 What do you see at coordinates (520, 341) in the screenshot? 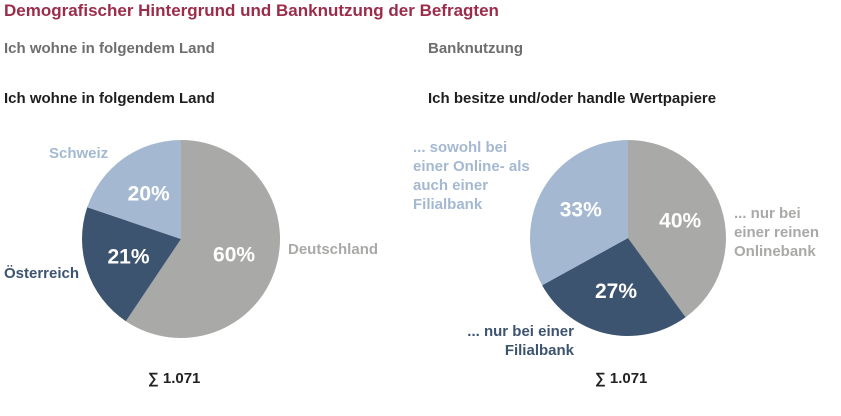
I see `legend-label-branch-only: ... nur bei einer Filialbank` at bounding box center [520, 341].